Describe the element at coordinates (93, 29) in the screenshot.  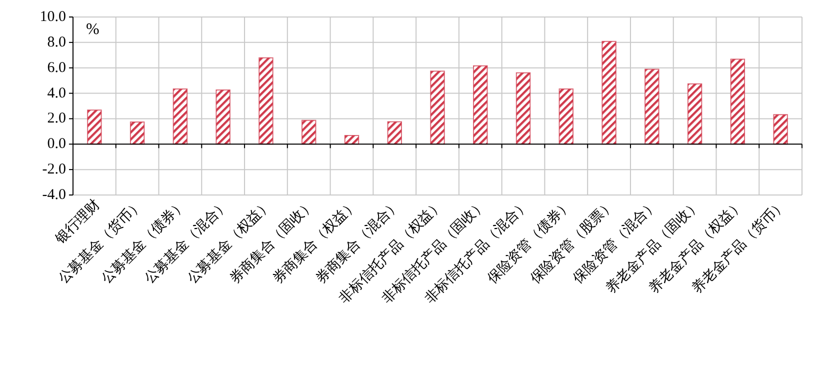
I see `y-axis-title: %` at that location.